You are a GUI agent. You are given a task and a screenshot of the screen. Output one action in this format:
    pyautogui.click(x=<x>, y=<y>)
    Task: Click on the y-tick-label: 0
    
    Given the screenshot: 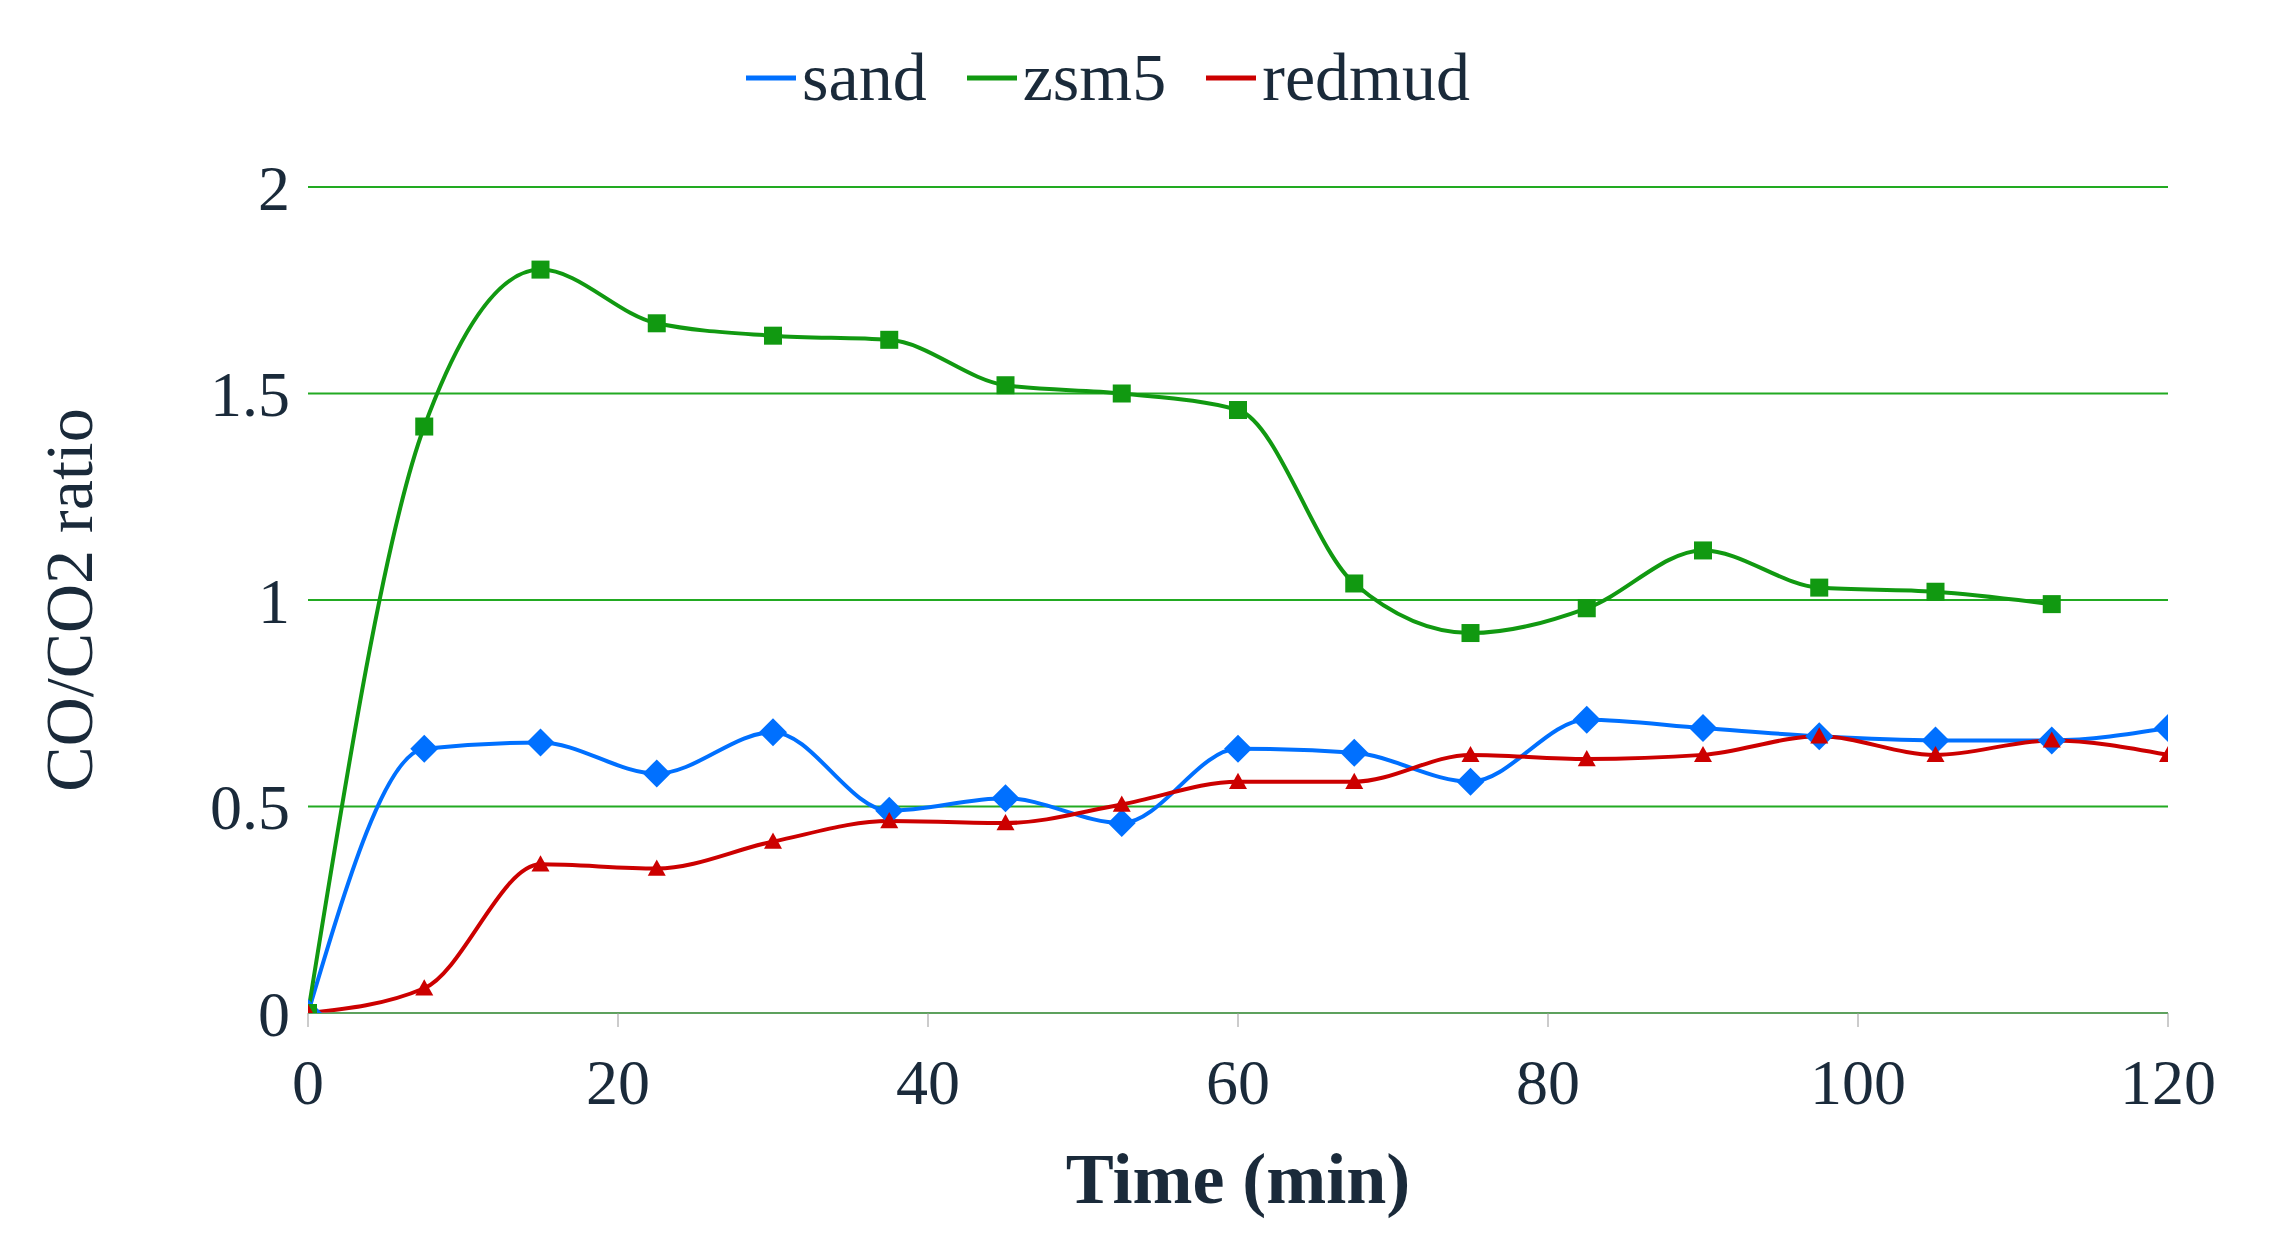 What is the action you would take?
    pyautogui.click(x=274, y=1014)
    